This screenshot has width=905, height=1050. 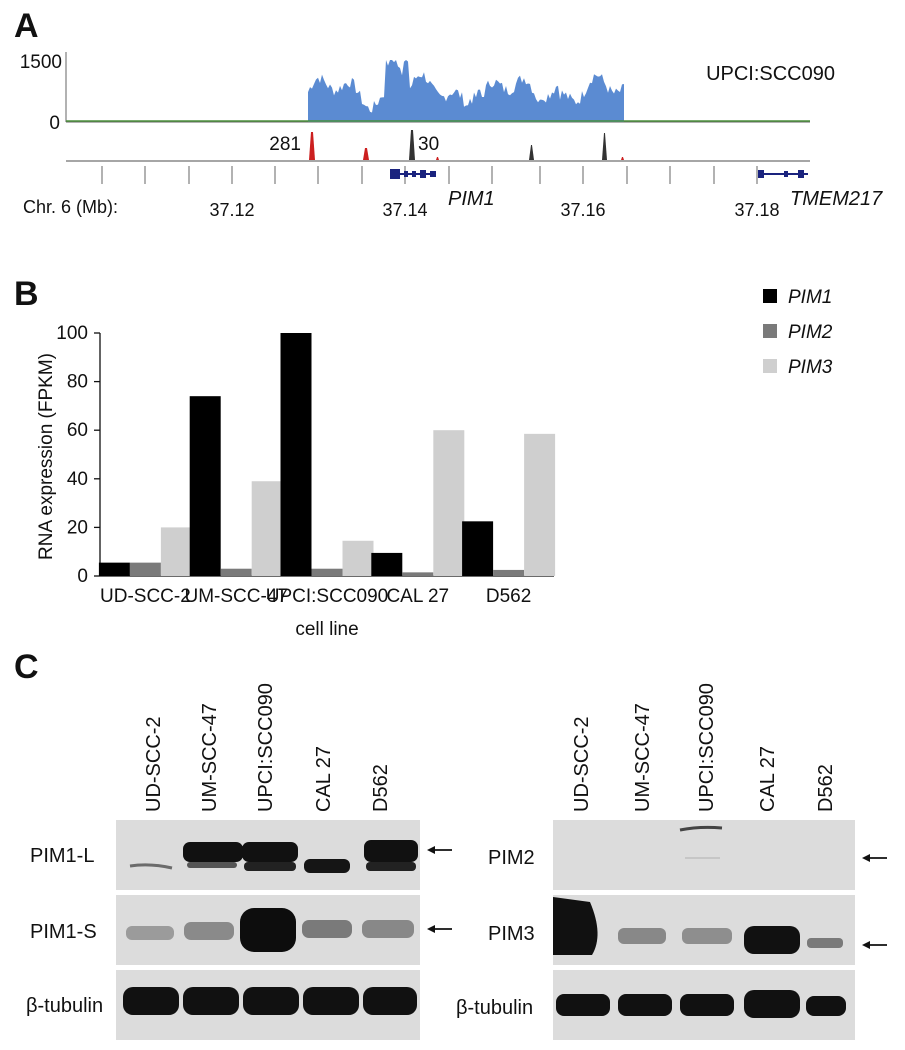 I want to click on legend-label-pim1: PIM1, so click(x=810, y=297).